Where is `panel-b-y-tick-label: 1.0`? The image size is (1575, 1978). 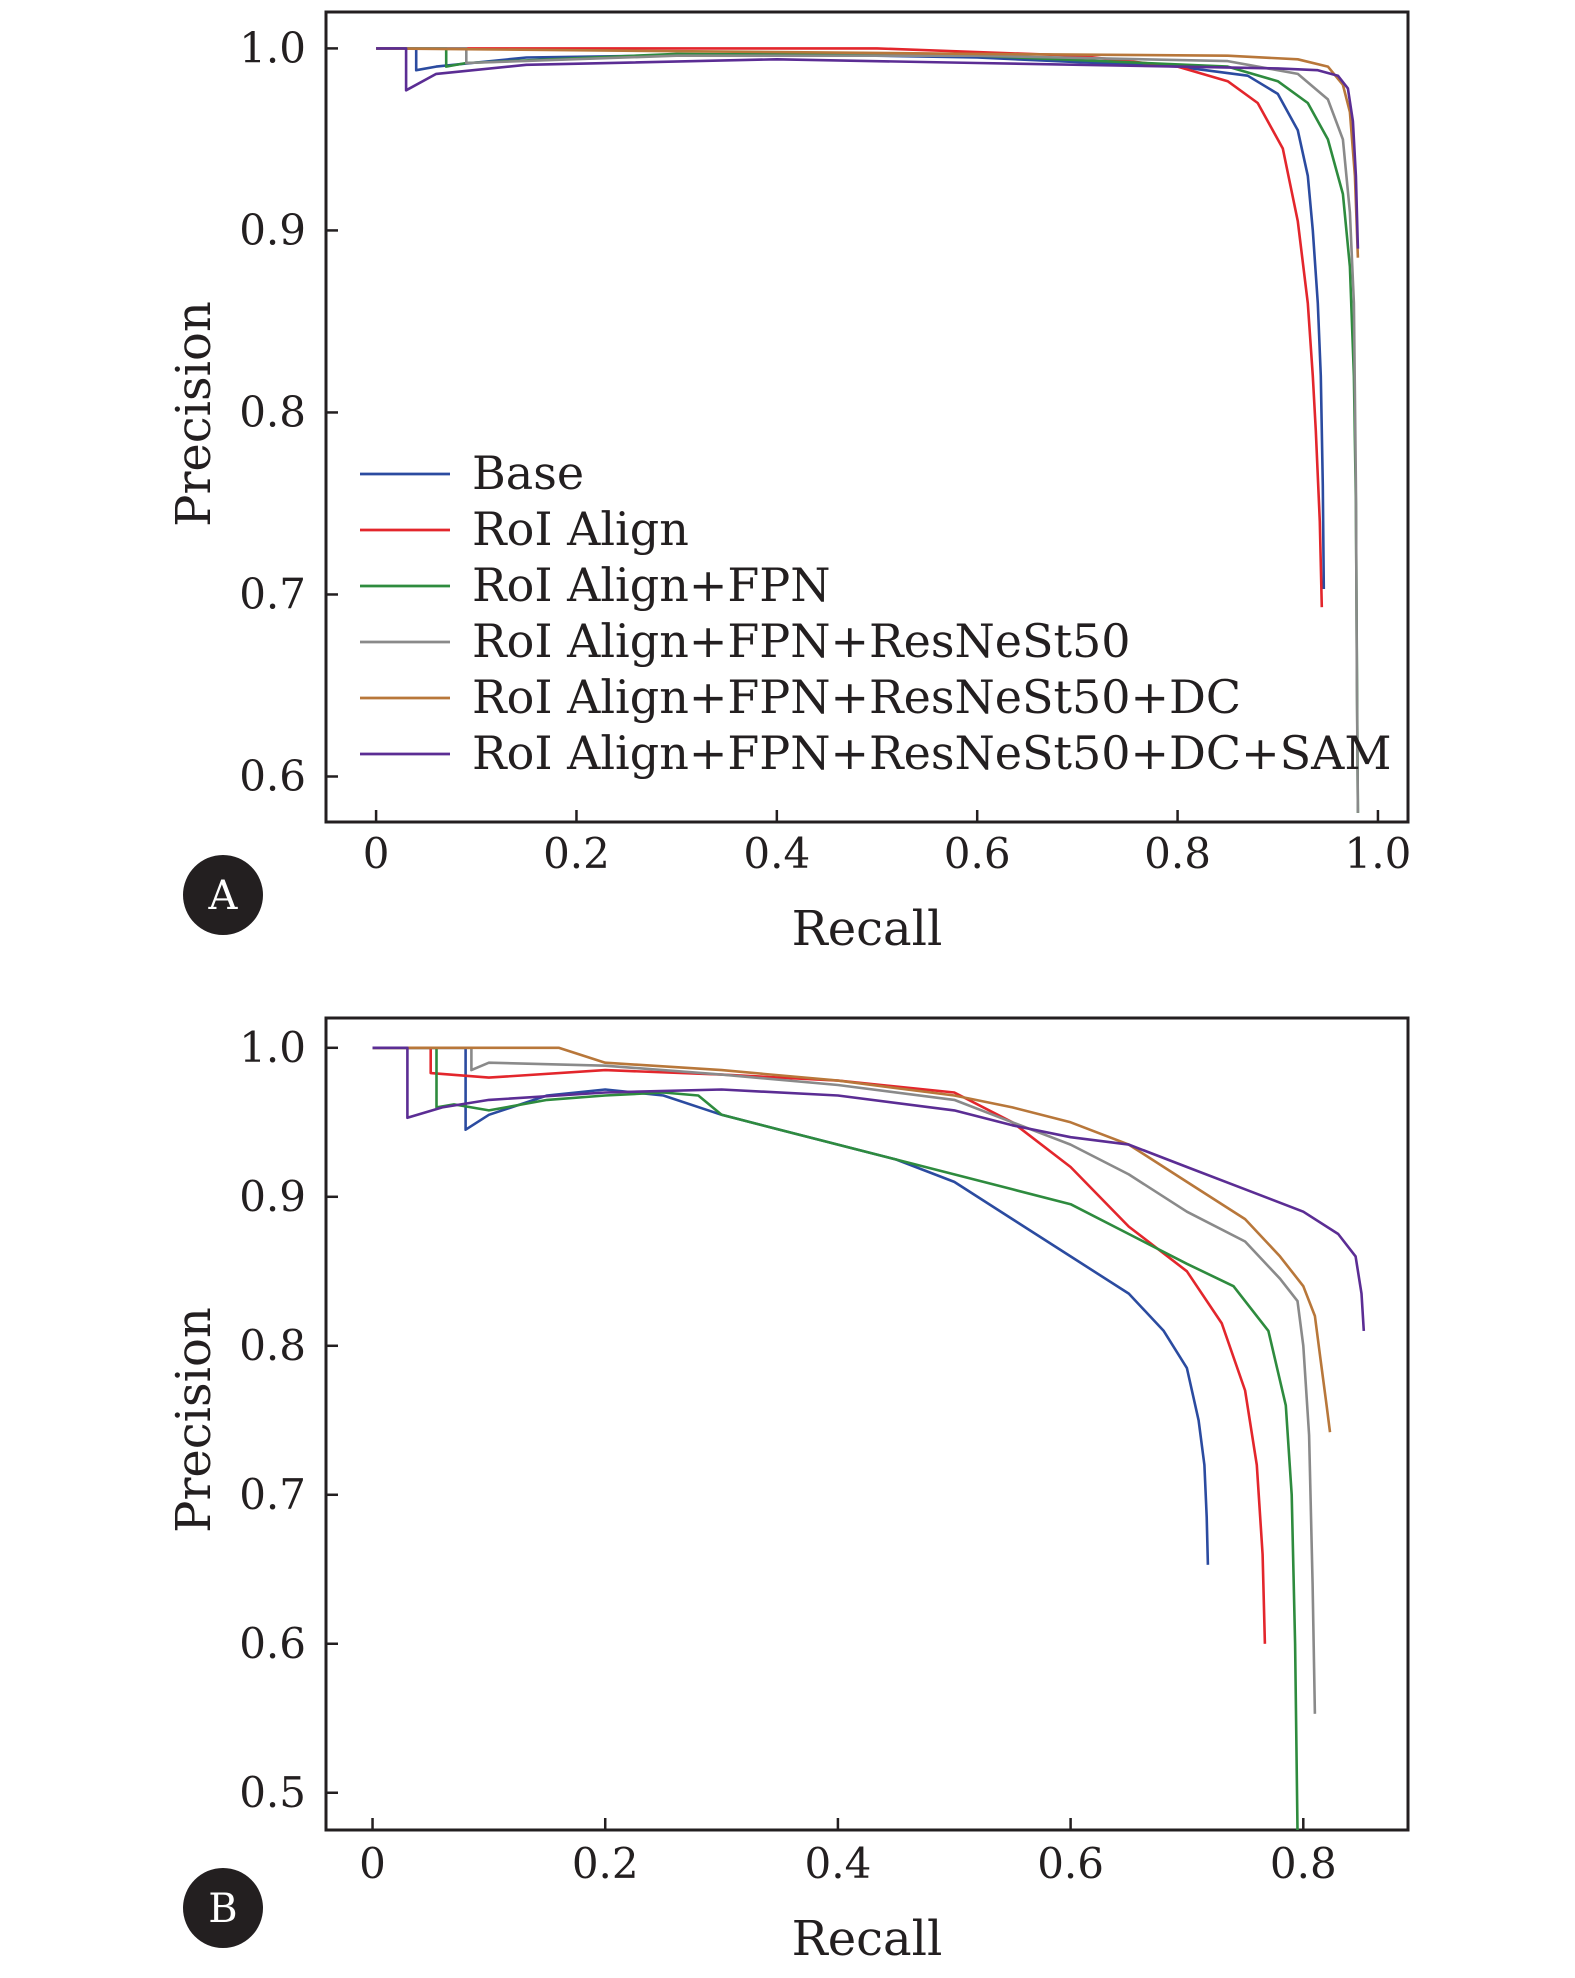 panel-b-y-tick-label: 1.0 is located at coordinates (272, 1047).